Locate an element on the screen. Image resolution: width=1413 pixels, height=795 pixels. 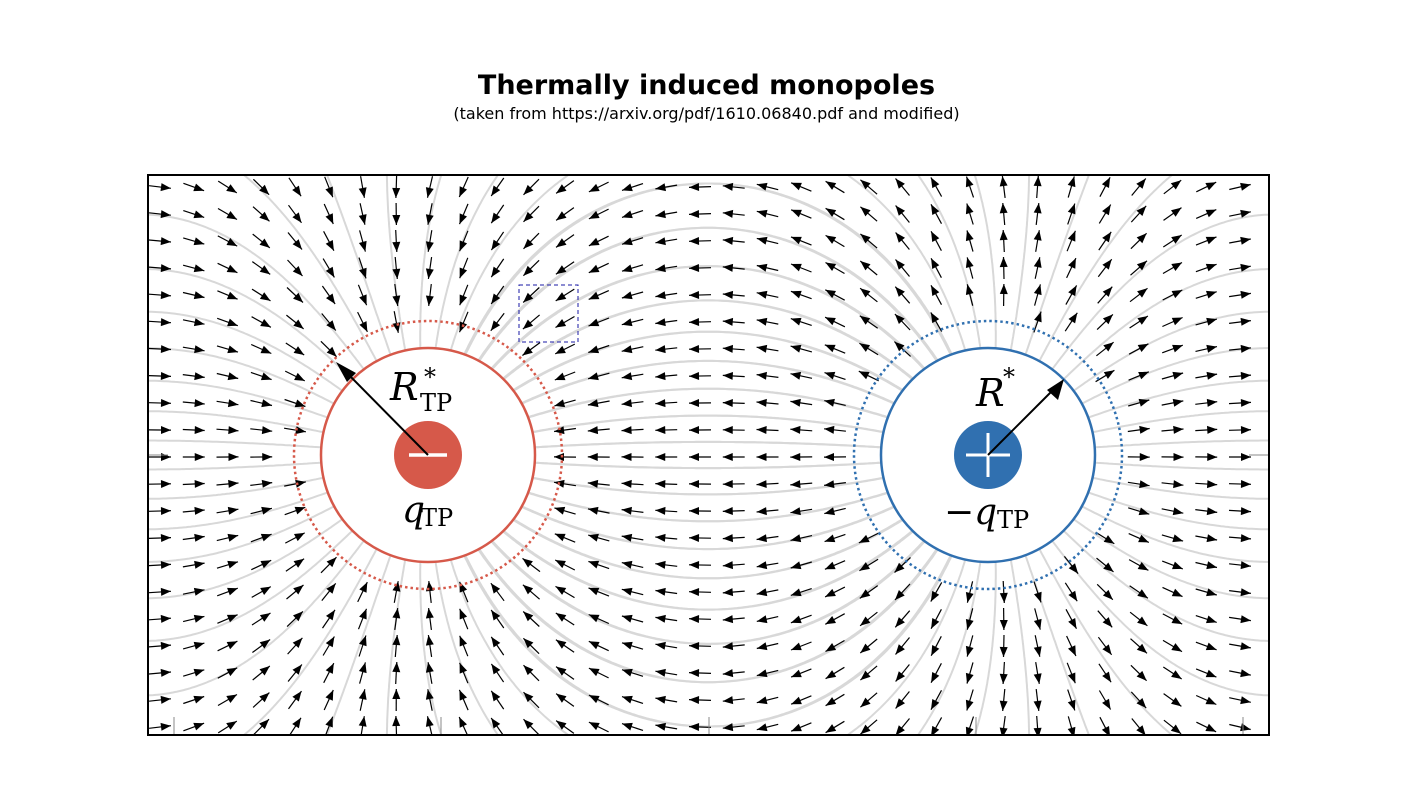
left-charge-label: q is located at coordinates (413, 510).